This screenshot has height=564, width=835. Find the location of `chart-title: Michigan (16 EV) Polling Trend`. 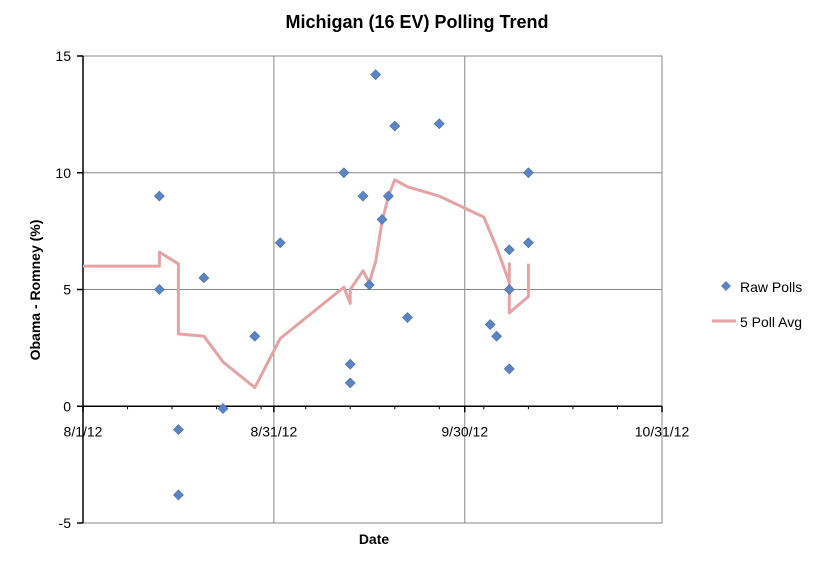

chart-title: Michigan (16 EV) Polling Trend is located at coordinates (416, 22).